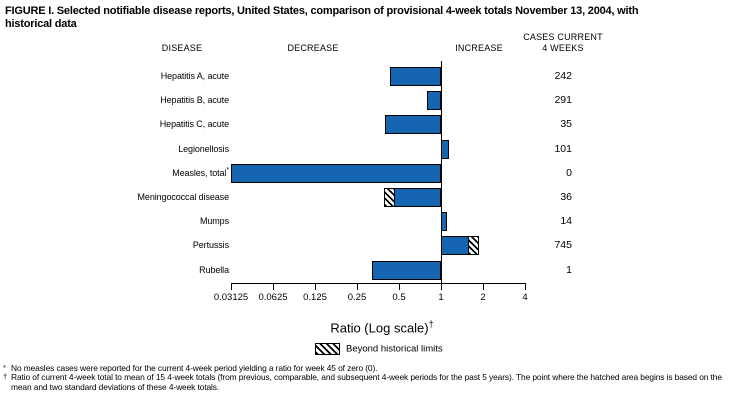  Describe the element at coordinates (41, 24) in the screenshot. I see `figure-title-line2: historical data` at that location.